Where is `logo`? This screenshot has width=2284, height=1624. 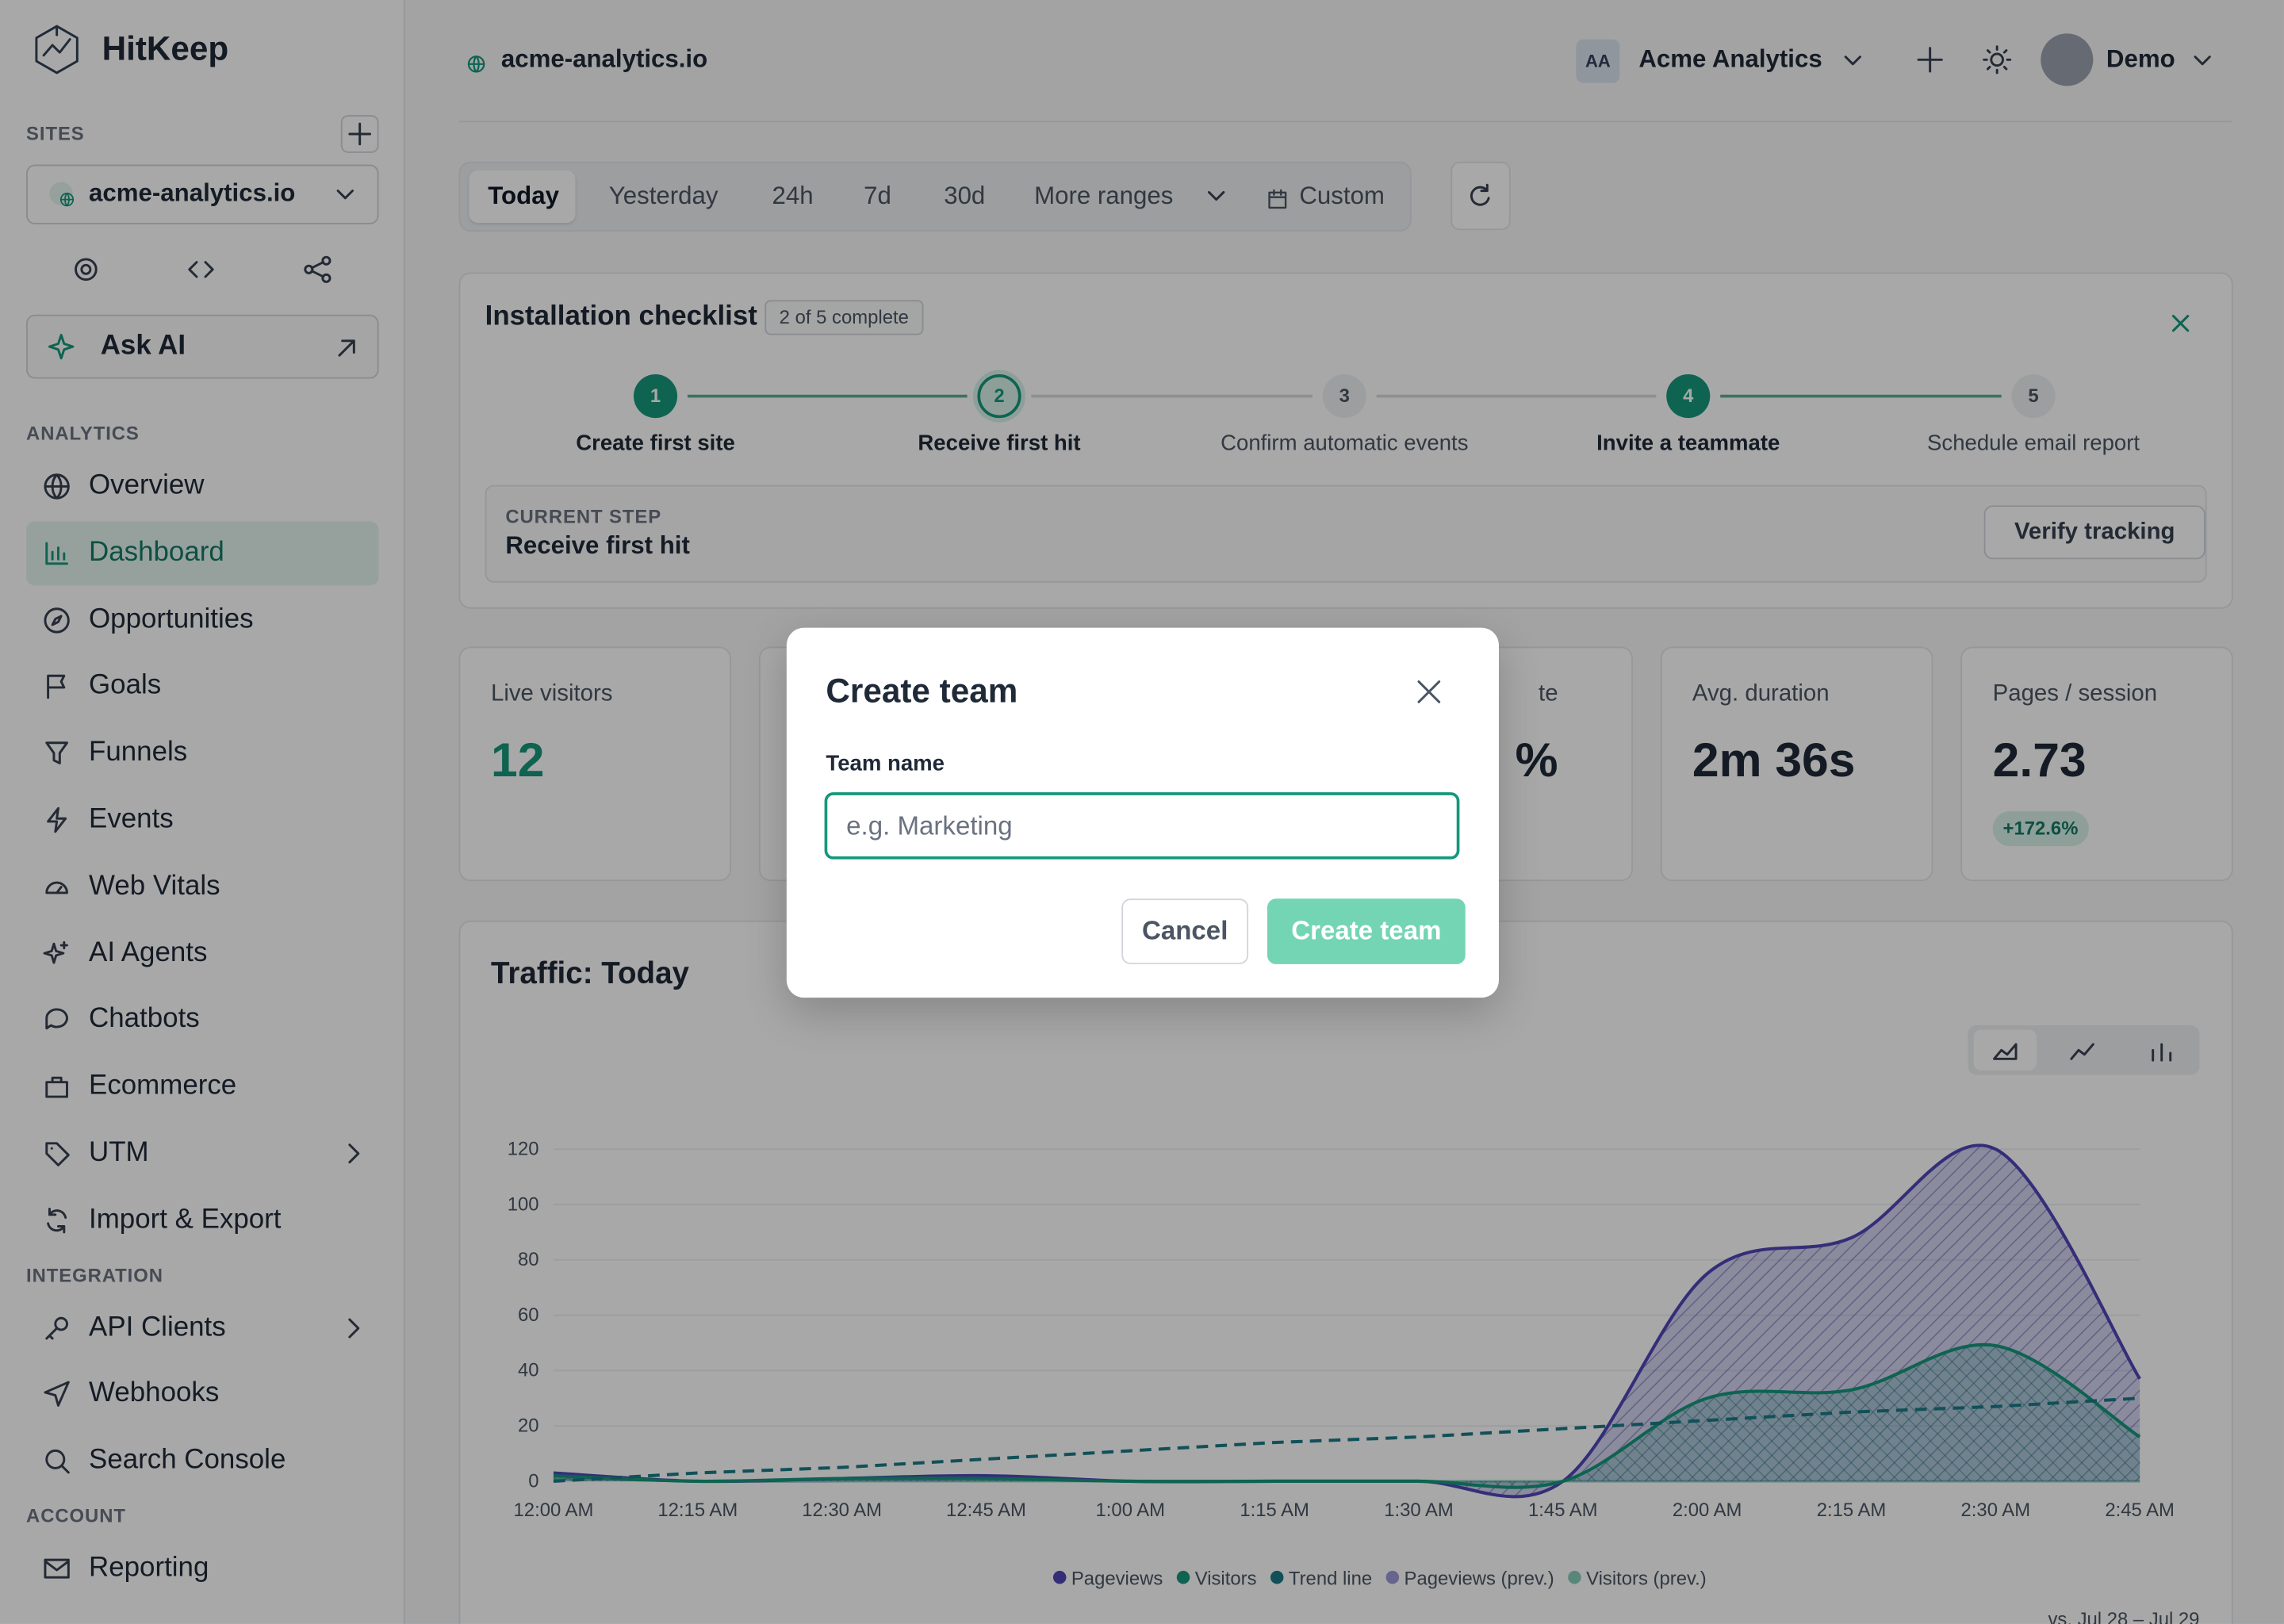
logo is located at coordinates (57, 50).